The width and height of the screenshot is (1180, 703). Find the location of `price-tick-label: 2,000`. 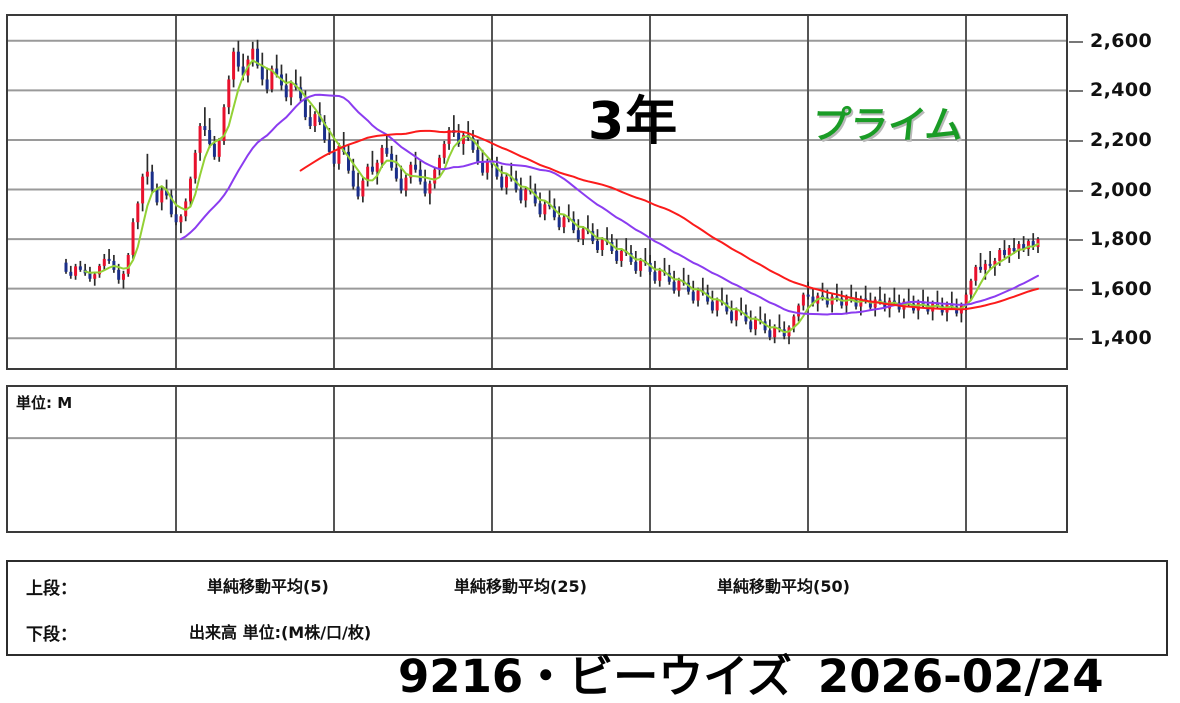

price-tick-label: 2,000 is located at coordinates (1121, 189).